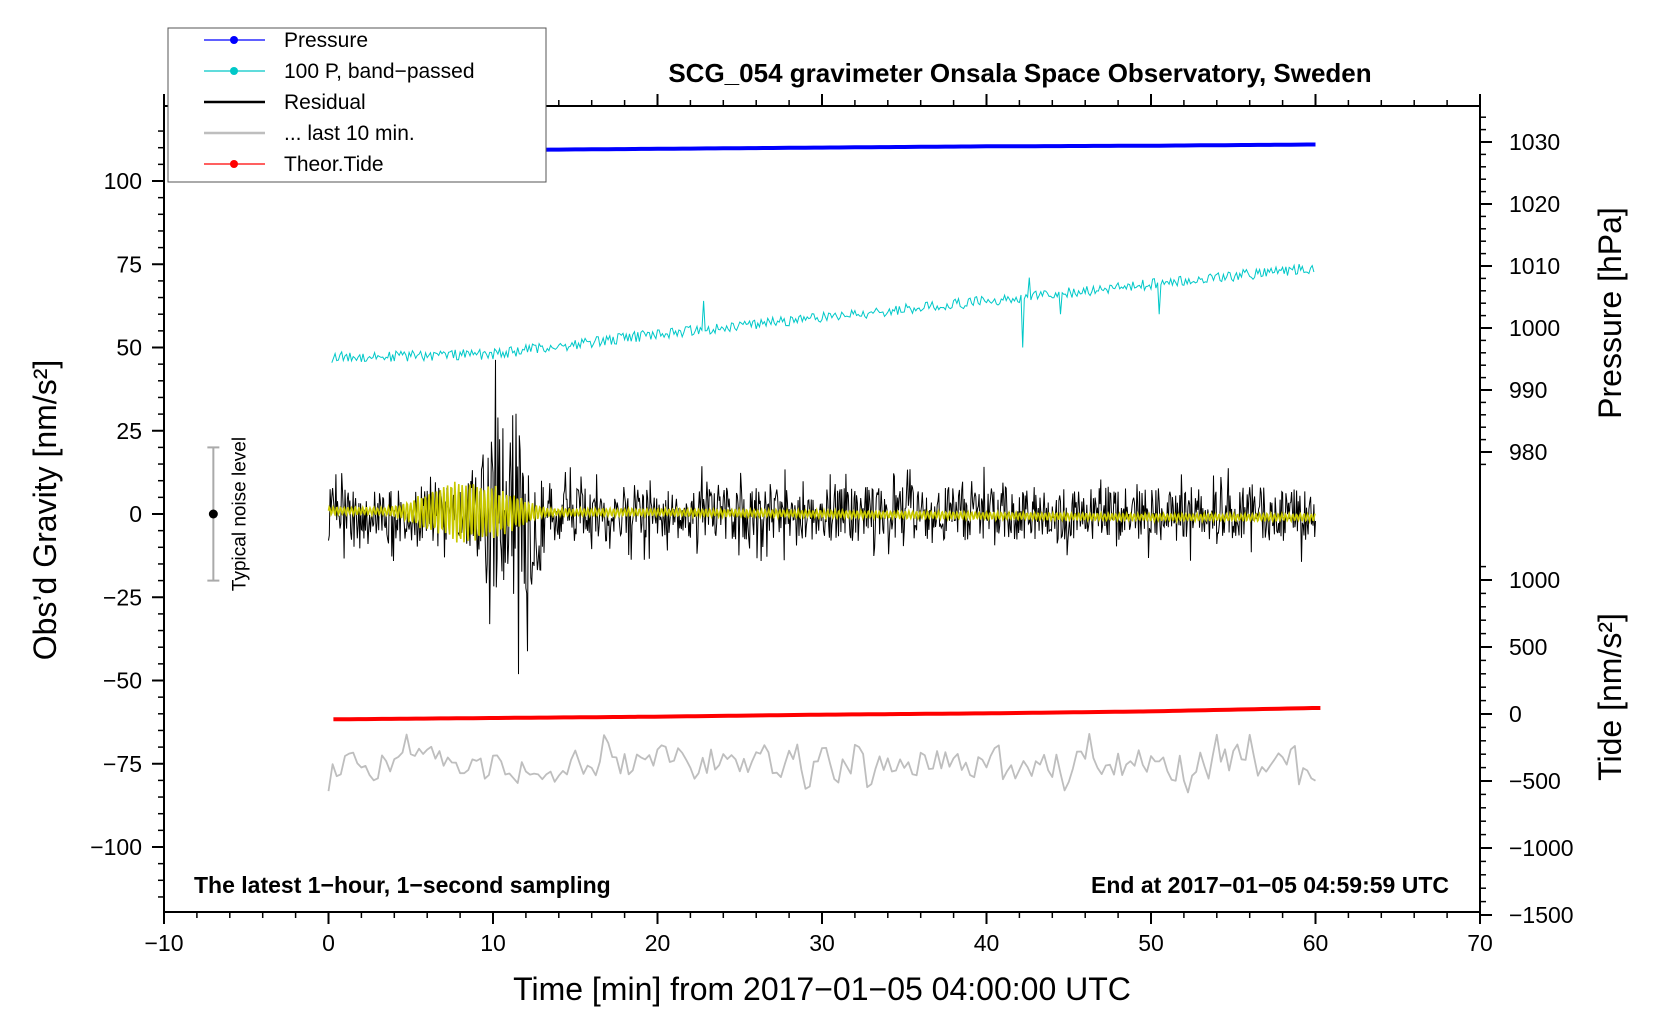  What do you see at coordinates (822, 989) in the screenshot?
I see `x-axis-title: Time [min] from 2017−01−05 04:00:00 UTC` at bounding box center [822, 989].